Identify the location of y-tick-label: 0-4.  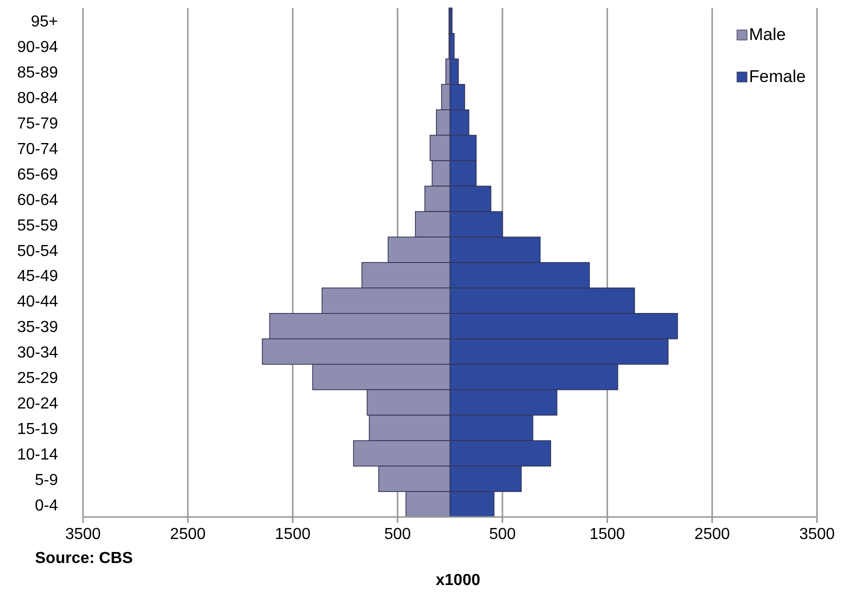
(46, 505).